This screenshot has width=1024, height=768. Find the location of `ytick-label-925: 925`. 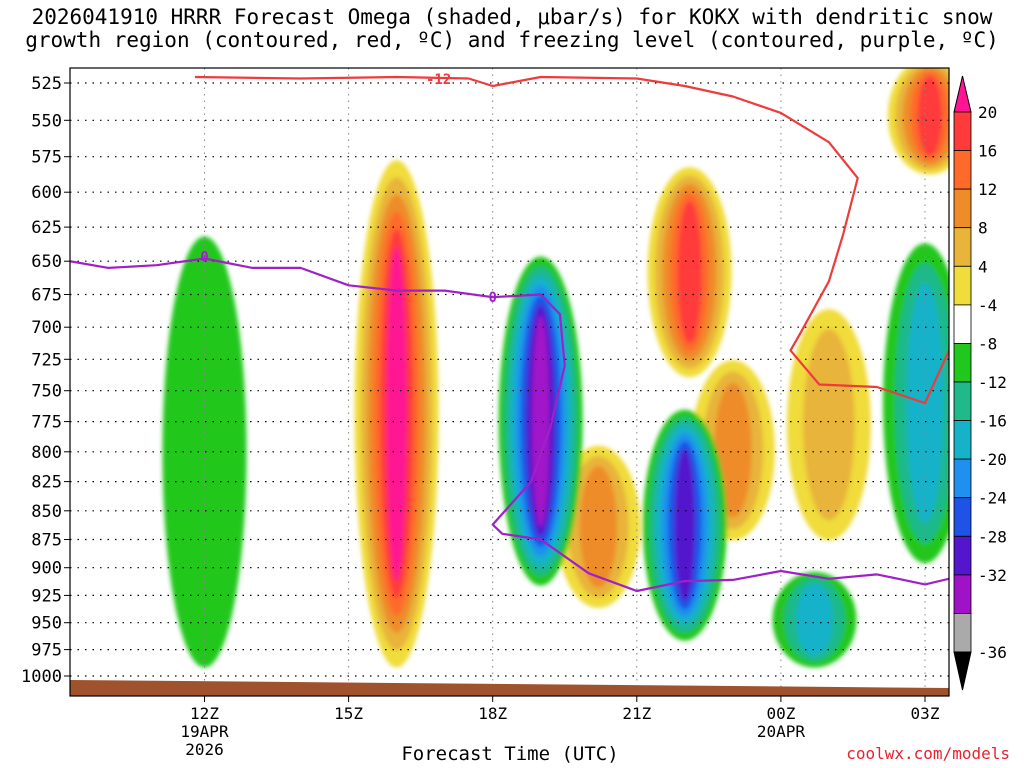

ytick-label-925: 925 is located at coordinates (46, 596).